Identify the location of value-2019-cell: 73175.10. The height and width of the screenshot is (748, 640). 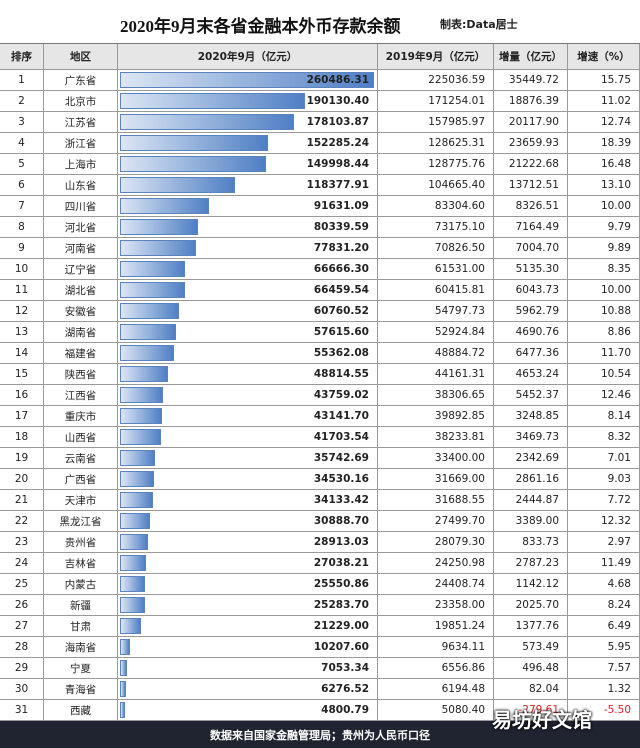
(436, 227).